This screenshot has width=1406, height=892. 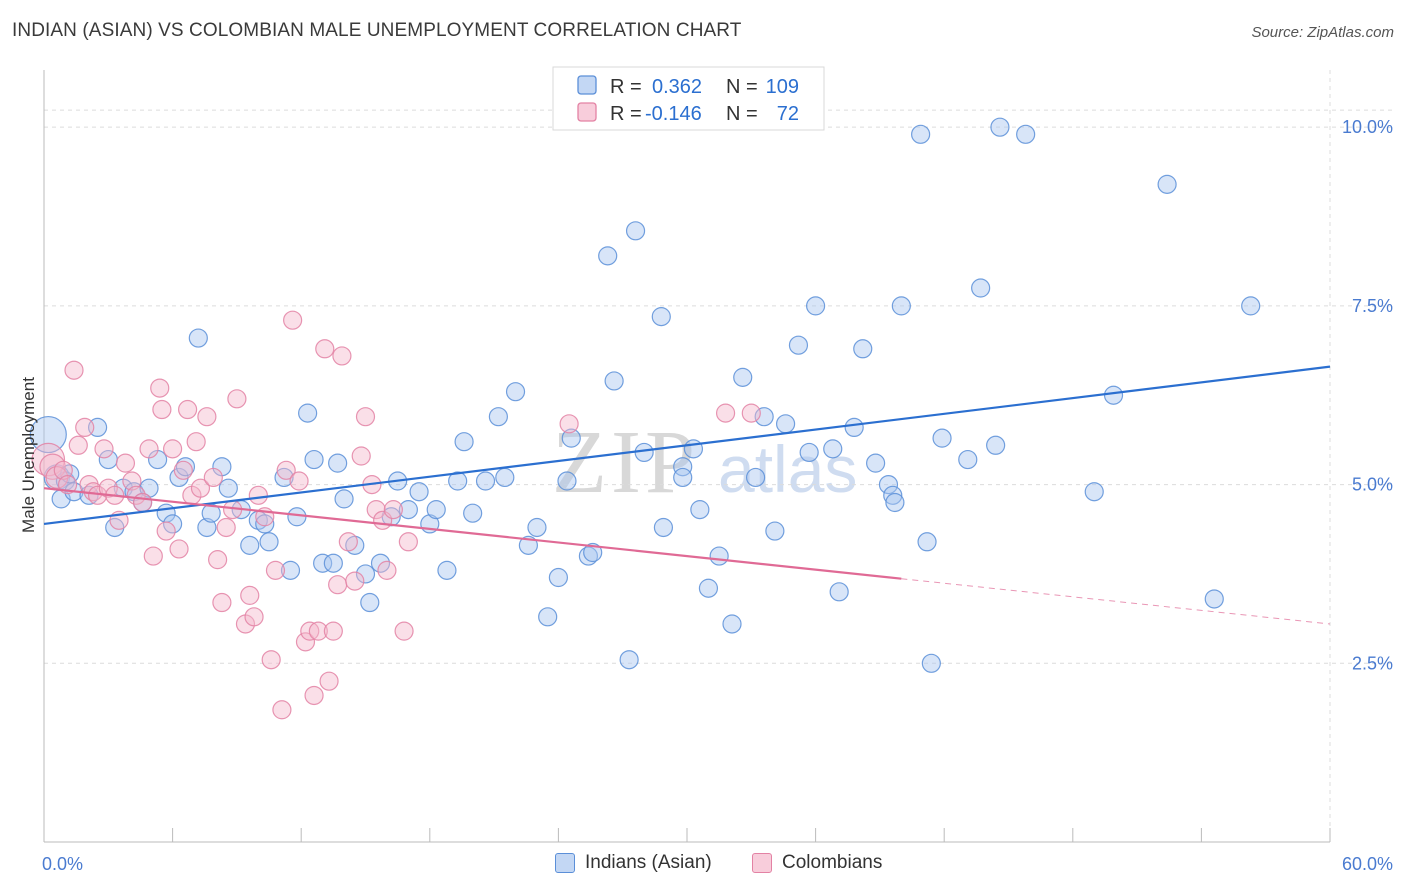 What do you see at coordinates (587, 85) in the screenshot?
I see `legend-swatch-blue` at bounding box center [587, 85].